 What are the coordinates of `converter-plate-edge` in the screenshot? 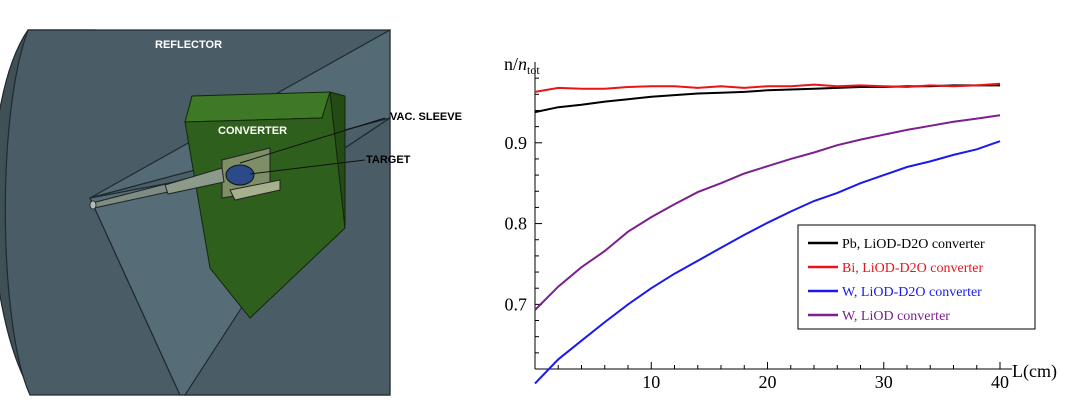 It's located at (257, 107).